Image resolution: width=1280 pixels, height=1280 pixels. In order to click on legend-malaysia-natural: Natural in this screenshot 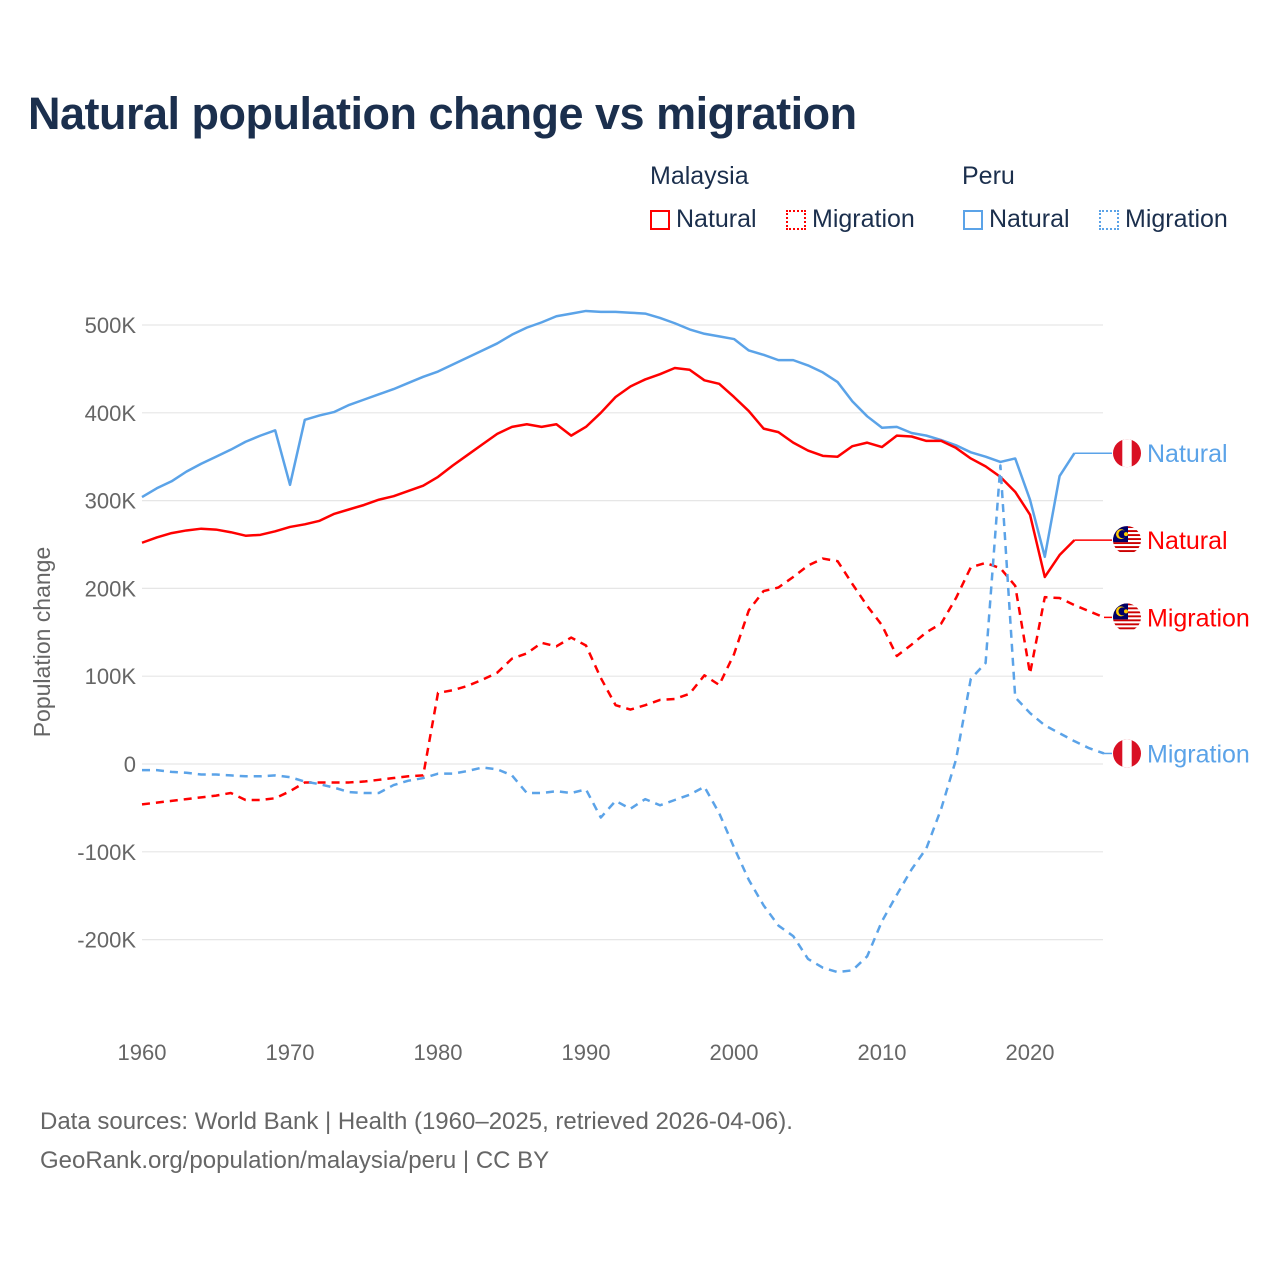, I will do `click(703, 219)`.